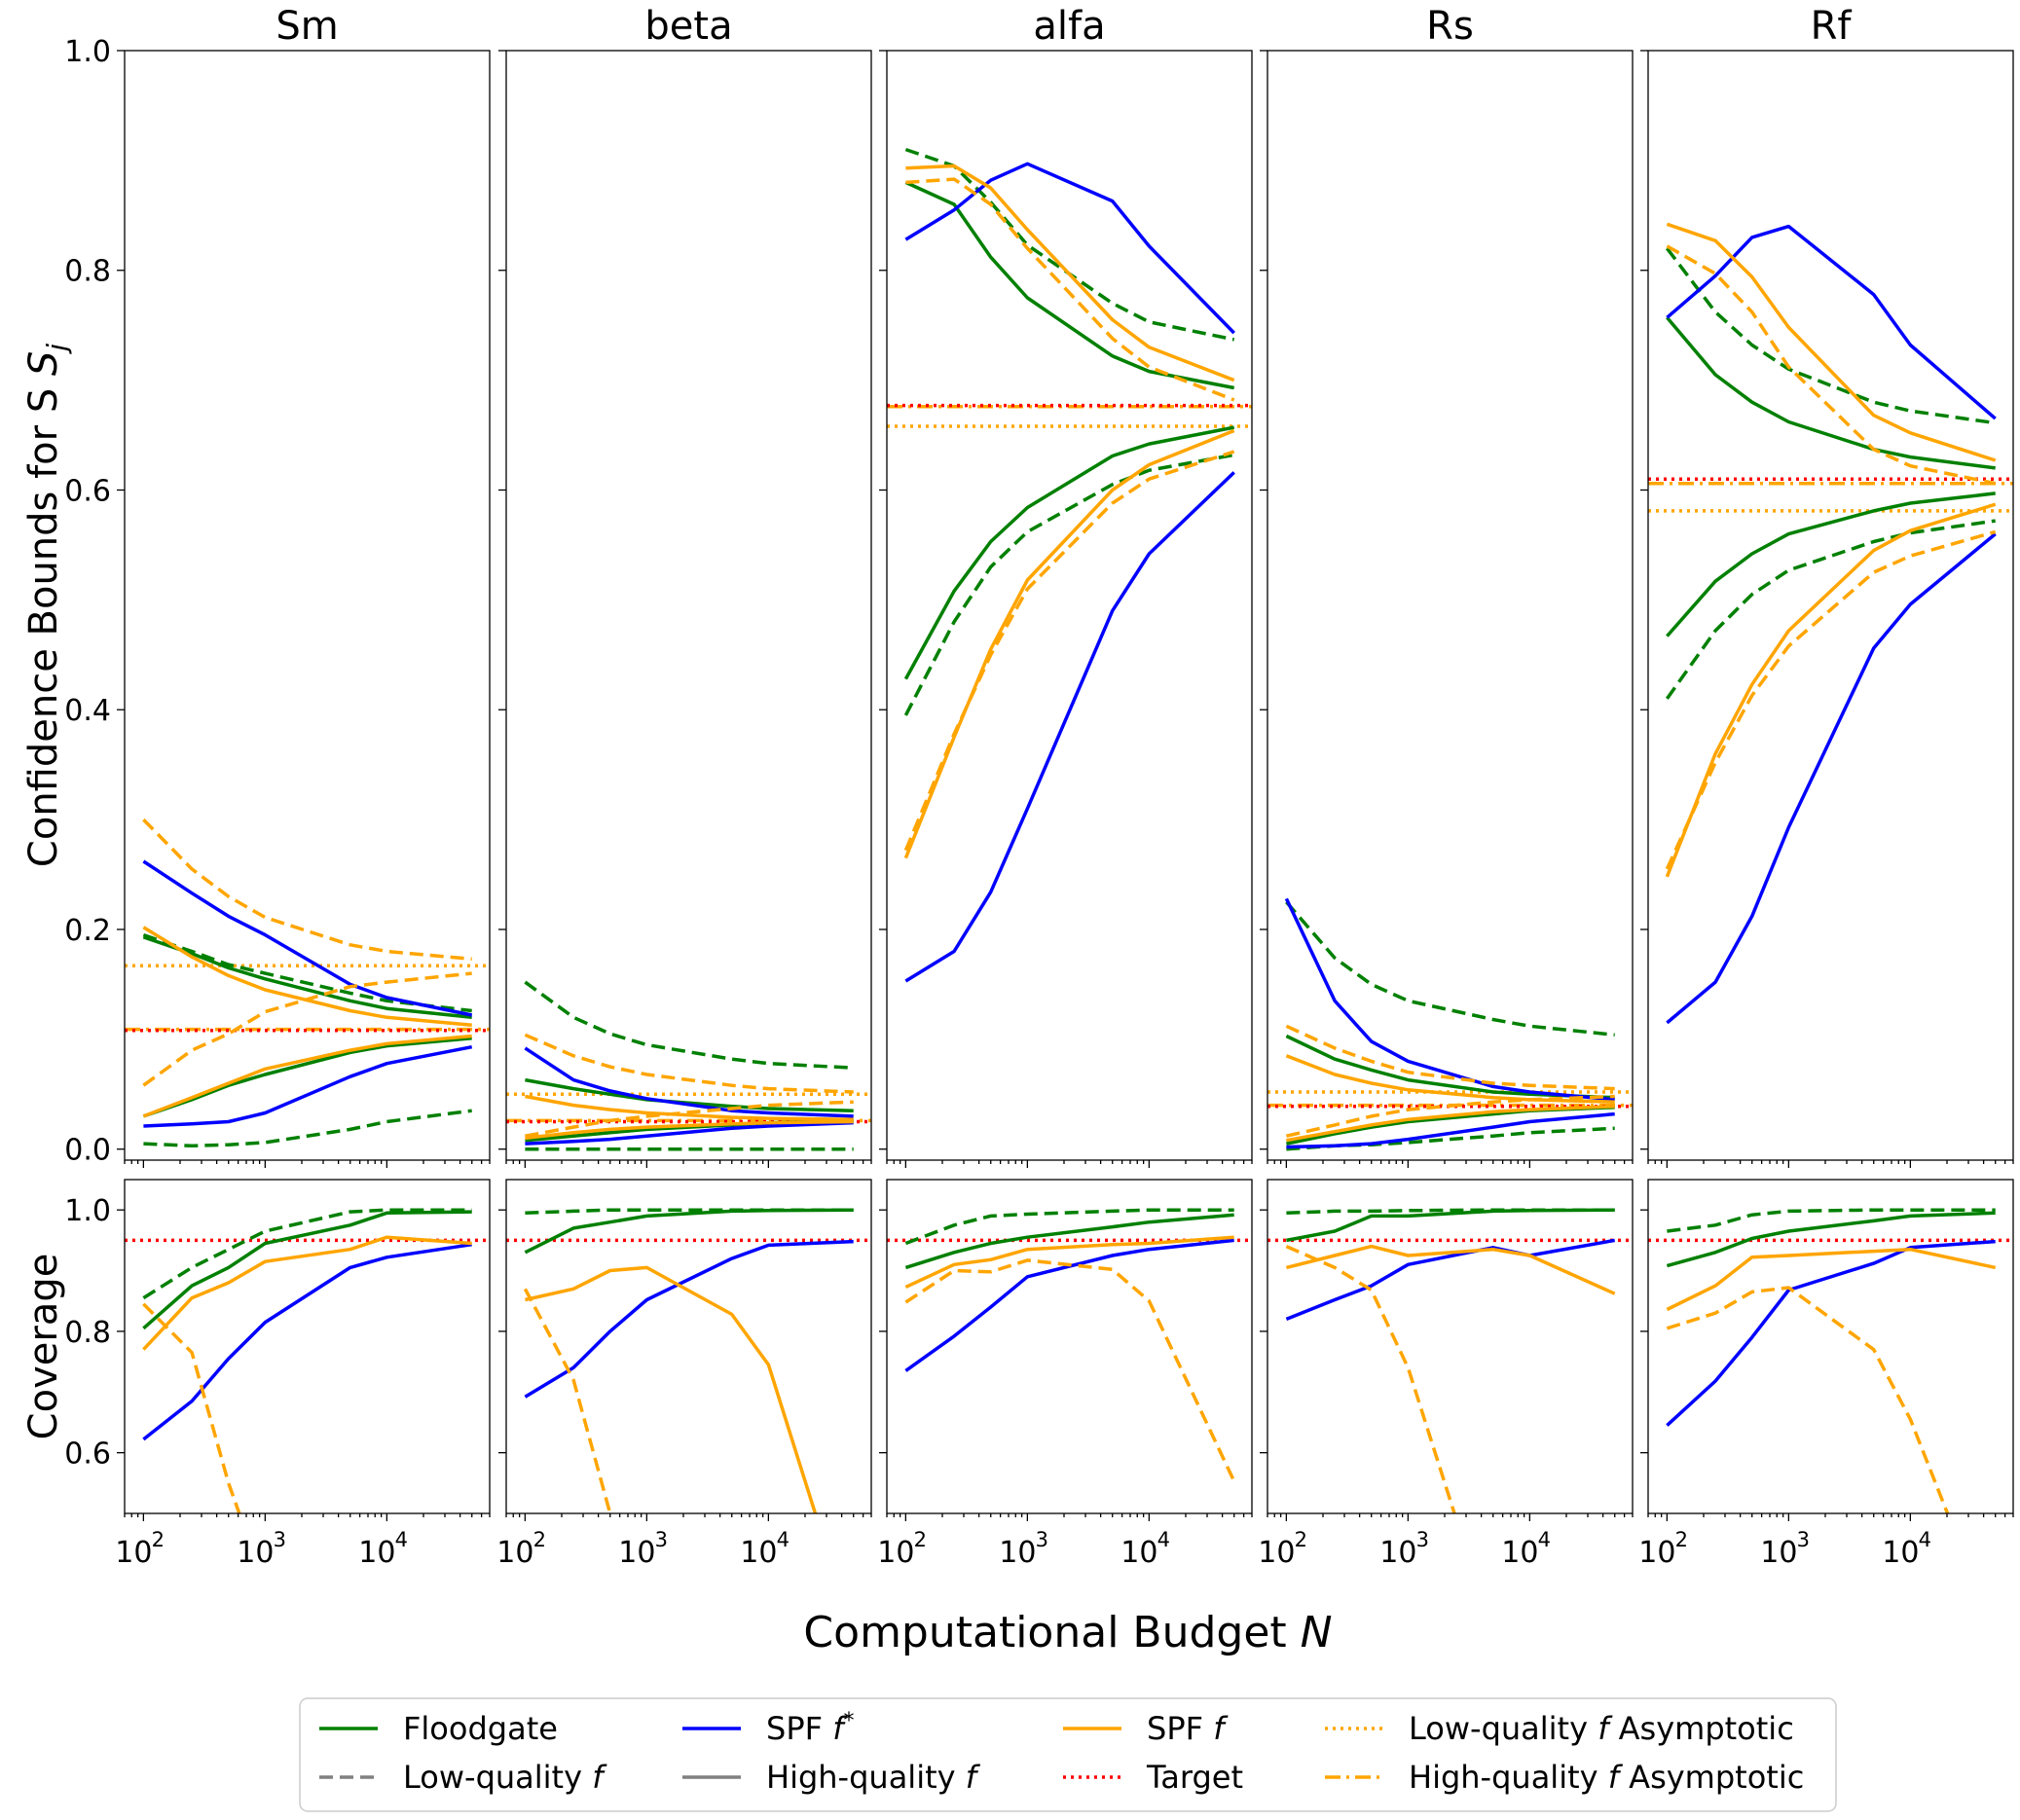 The image size is (2020, 1820). Describe the element at coordinates (43, 1347) in the screenshot. I see `y-axis-label-coverage: Coverage` at that location.